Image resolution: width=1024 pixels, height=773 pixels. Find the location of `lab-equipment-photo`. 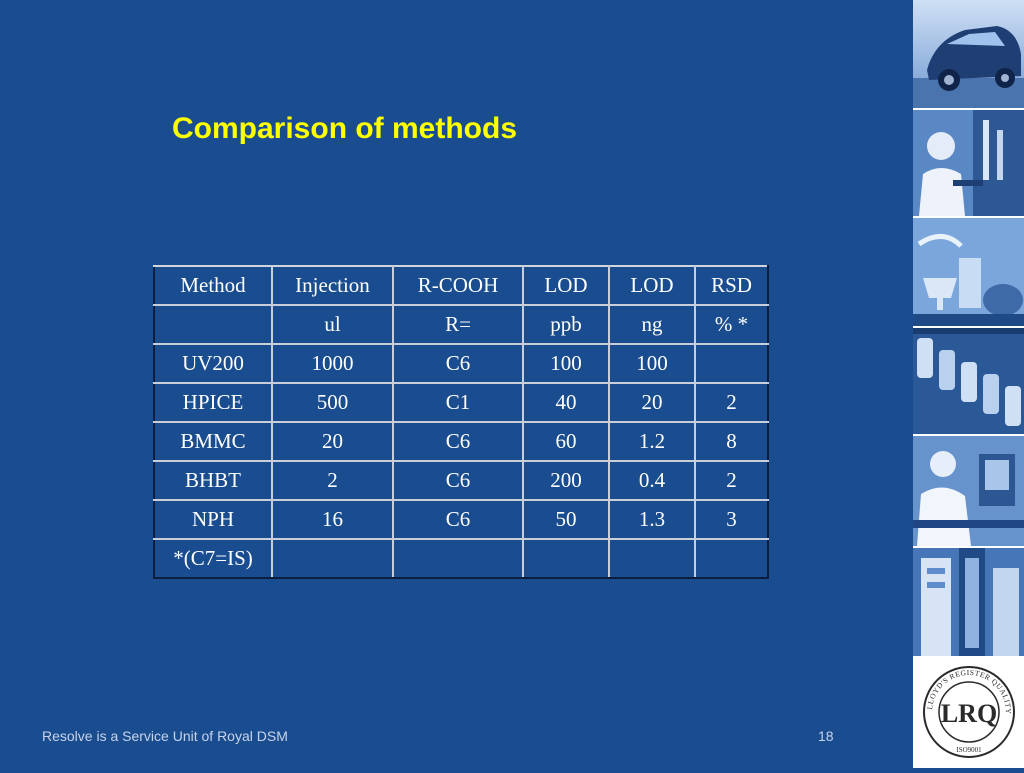

lab-equipment-photo is located at coordinates (968, 602).